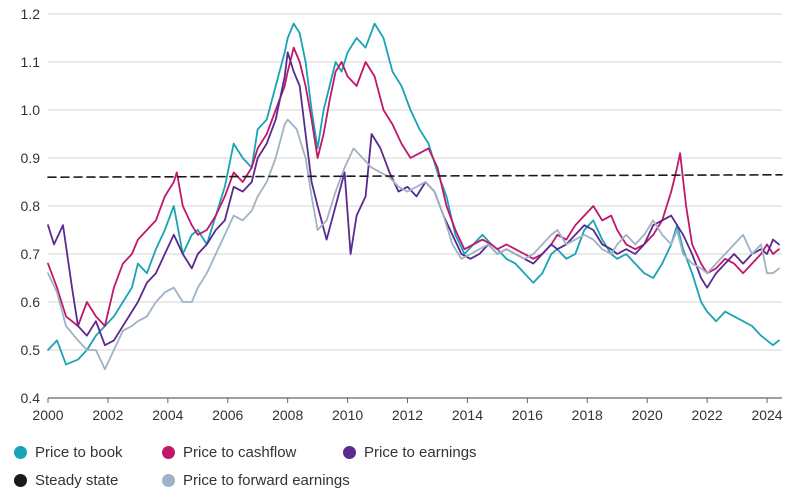 Image resolution: width=800 pixels, height=499 pixels. What do you see at coordinates (766, 413) in the screenshot?
I see `x-tick-label: 2024` at bounding box center [766, 413].